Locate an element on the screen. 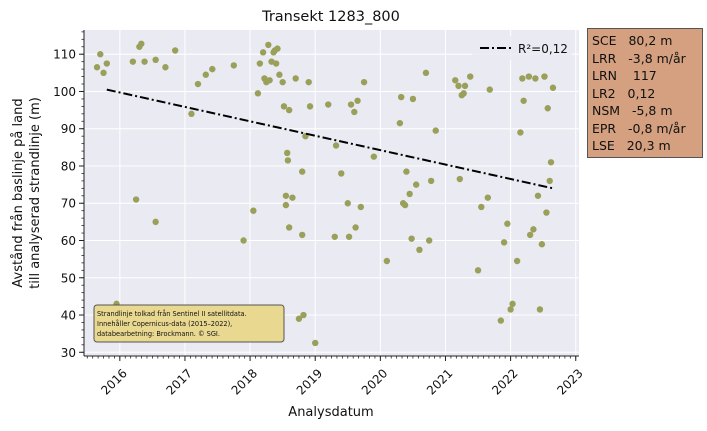 The height and width of the screenshot is (431, 707). y-tick-label: 30 is located at coordinates (68, 353).